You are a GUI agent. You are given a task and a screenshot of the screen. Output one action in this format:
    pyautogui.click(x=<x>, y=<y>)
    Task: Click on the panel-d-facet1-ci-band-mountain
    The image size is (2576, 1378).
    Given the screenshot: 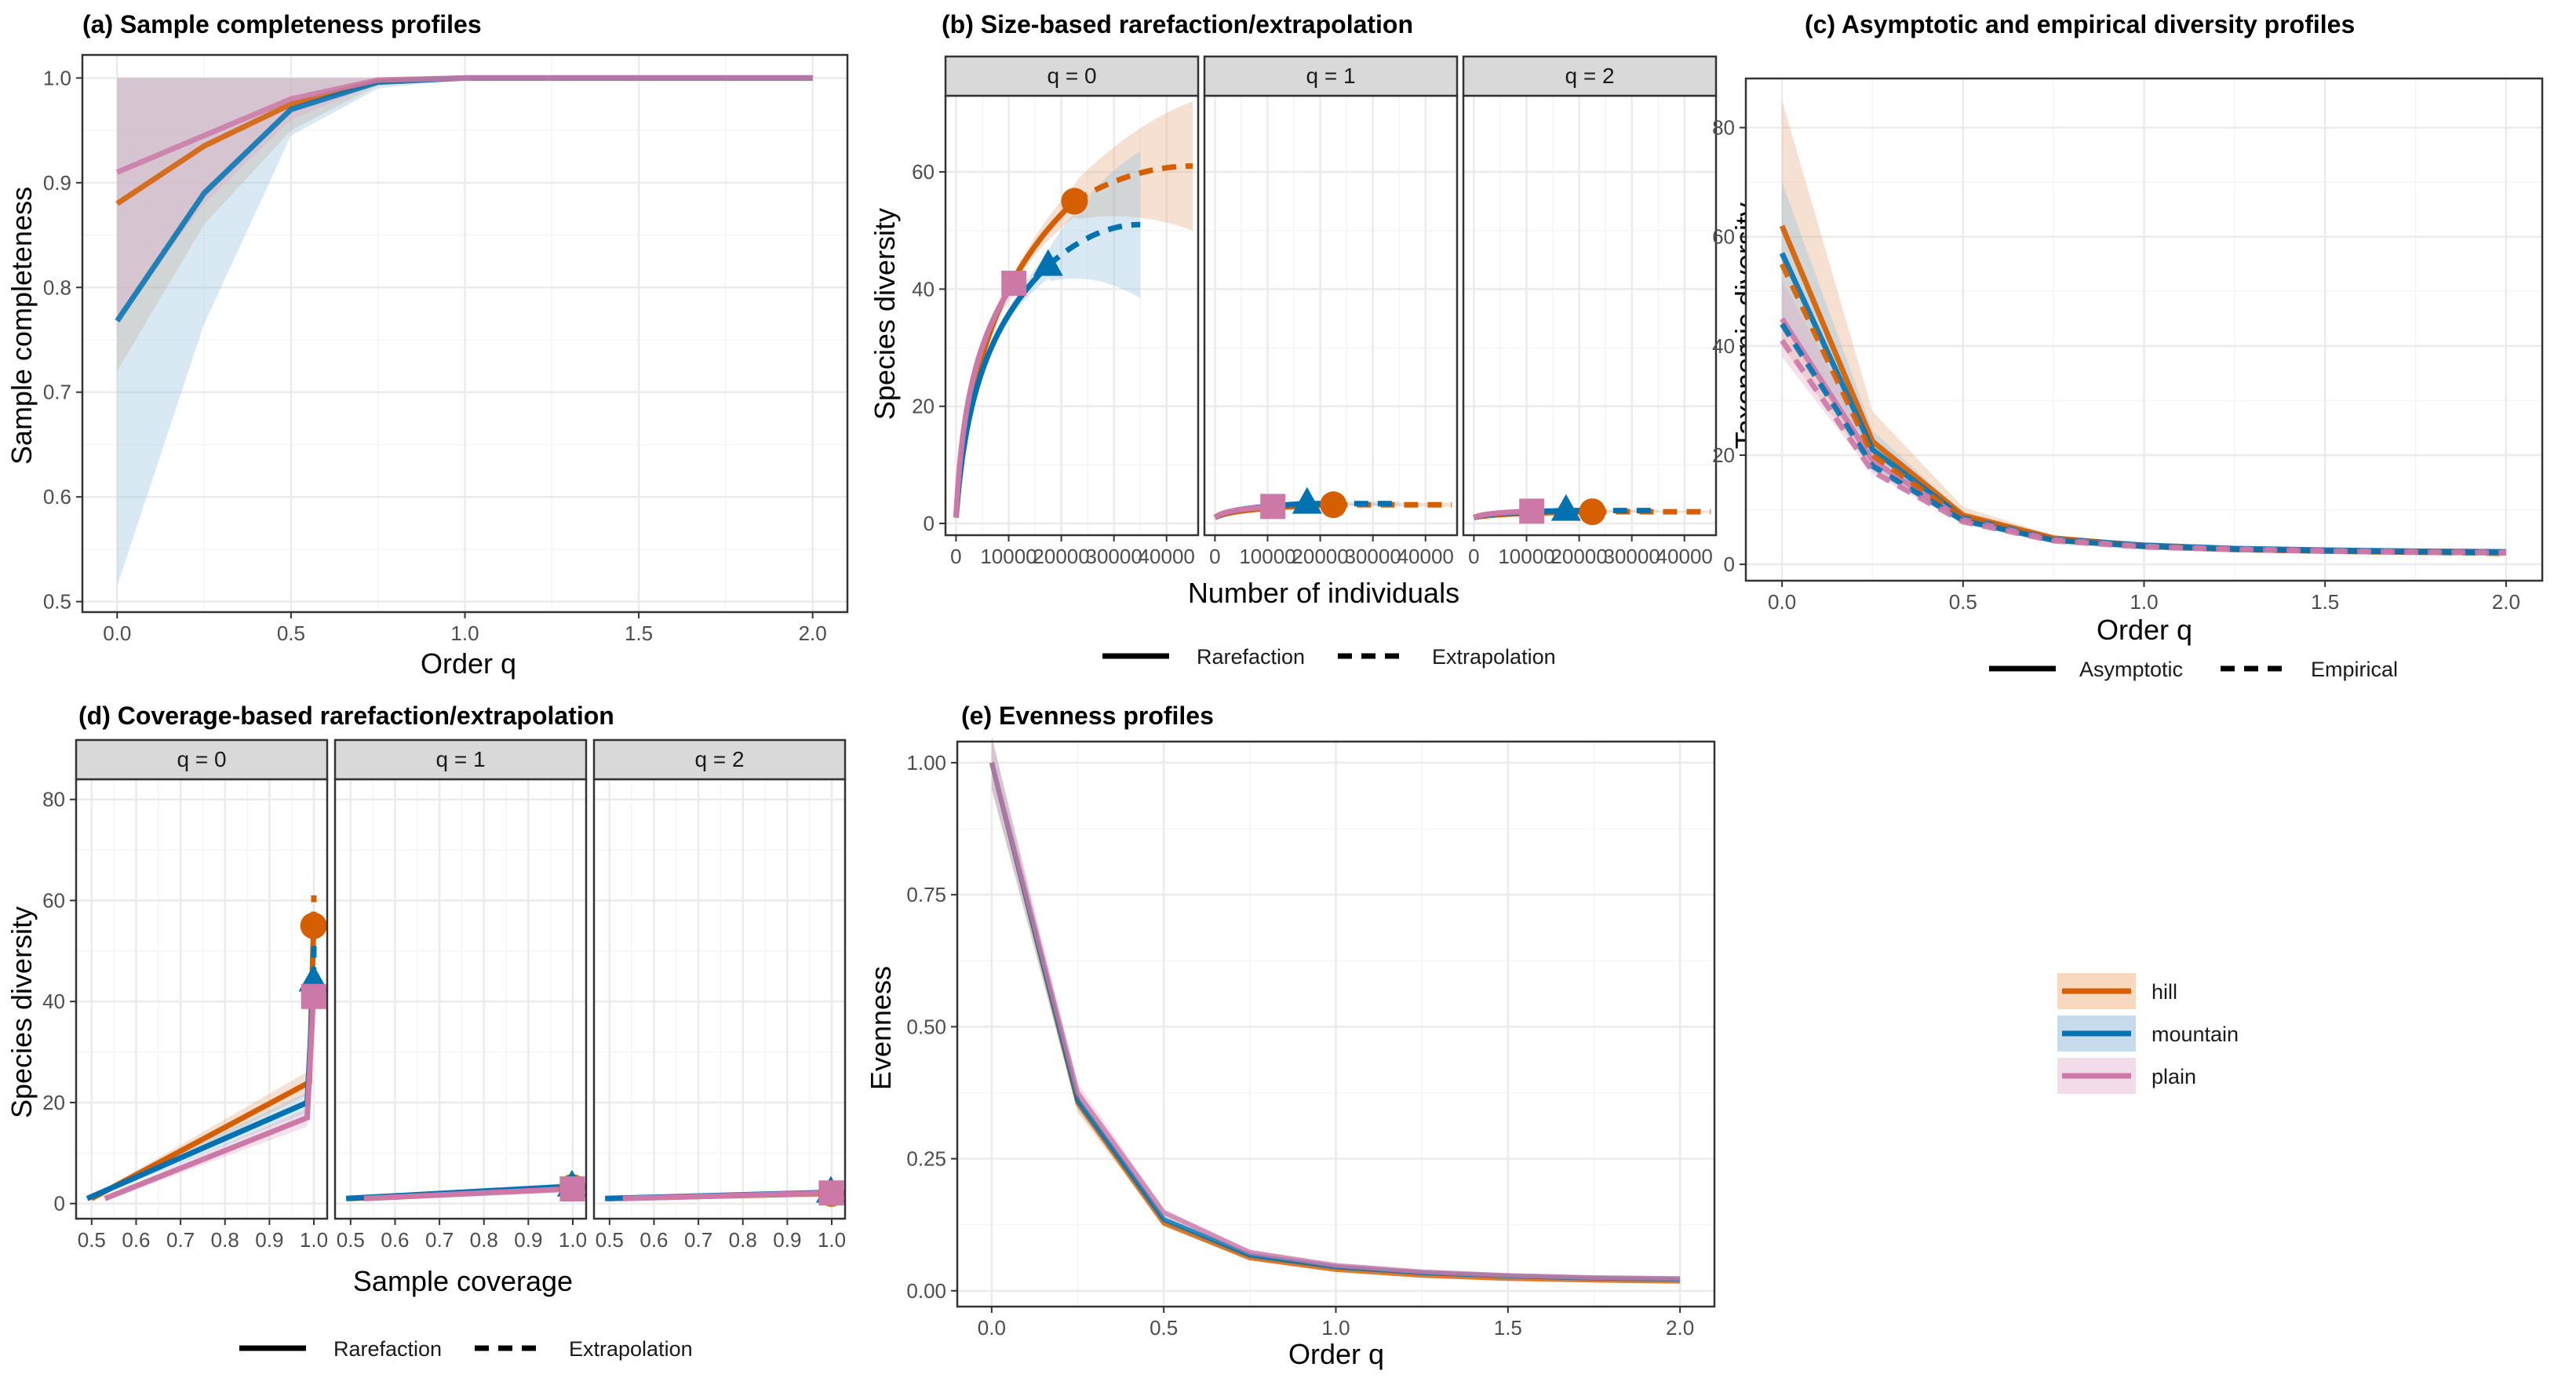 What is the action you would take?
    pyautogui.click(x=200, y=1062)
    